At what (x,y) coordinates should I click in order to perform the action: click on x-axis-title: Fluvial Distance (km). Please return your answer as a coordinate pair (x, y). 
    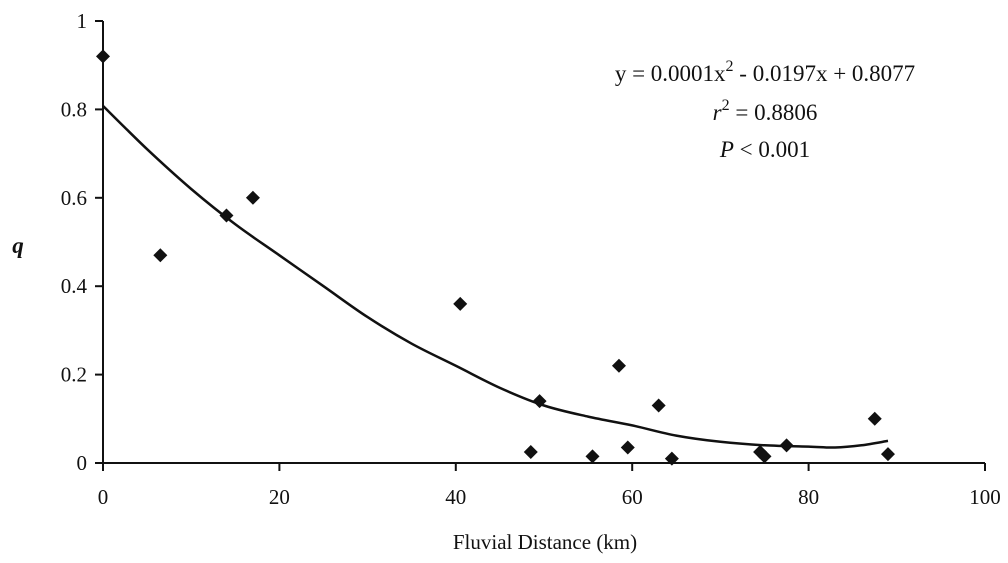
    Looking at the image, I should click on (545, 542).